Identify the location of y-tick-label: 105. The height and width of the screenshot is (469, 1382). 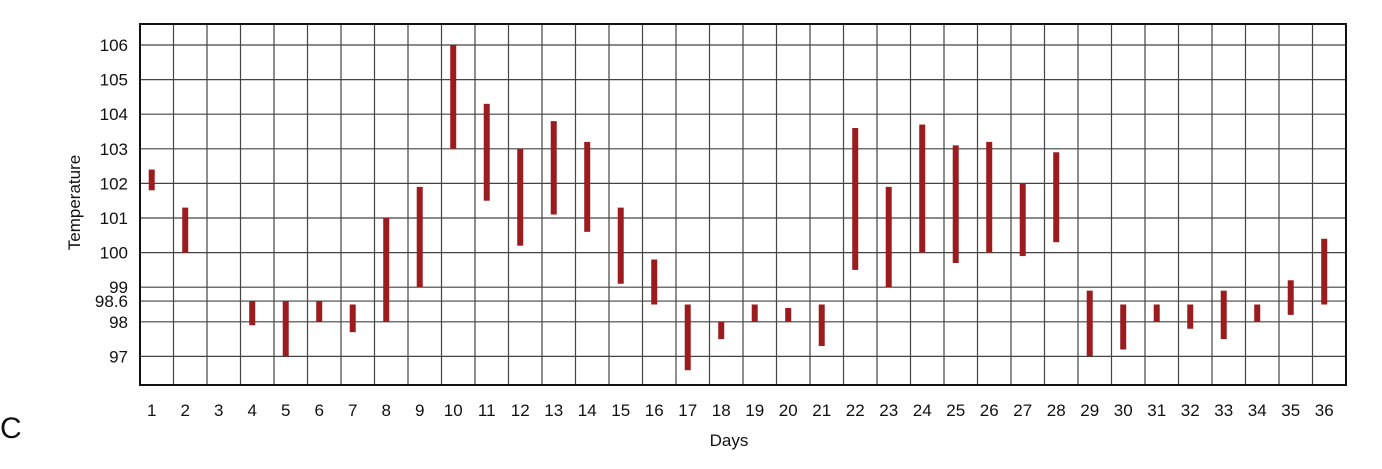
(114, 80).